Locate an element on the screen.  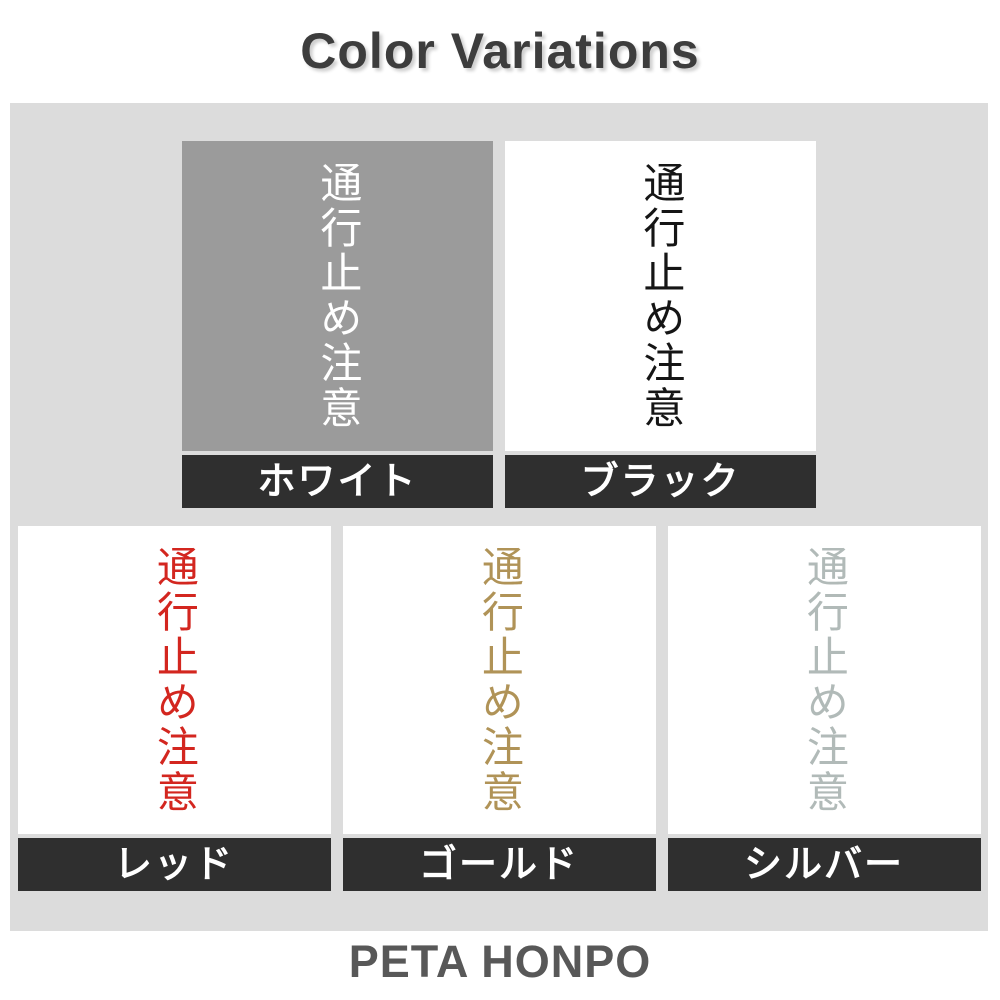
swatch-silver-preview: 通行止め注意 is located at coordinates (824, 680).